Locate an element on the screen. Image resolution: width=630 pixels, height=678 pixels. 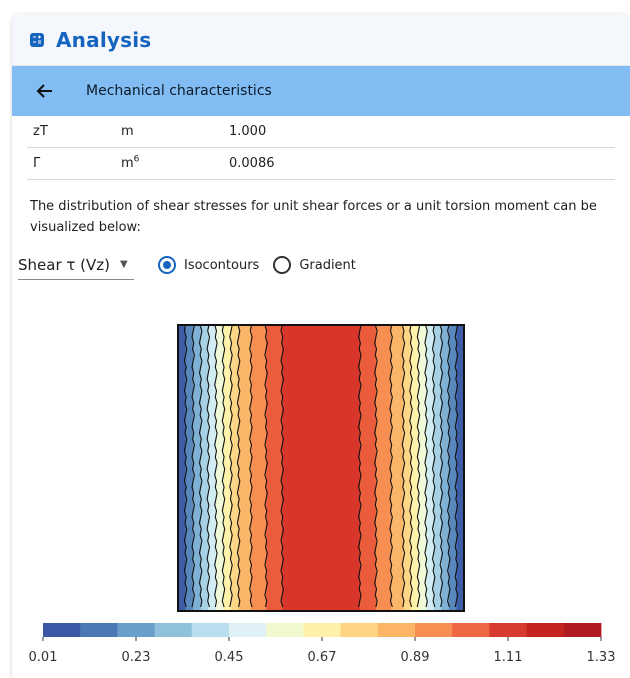
card-header: Analysis is located at coordinates (321, 40).